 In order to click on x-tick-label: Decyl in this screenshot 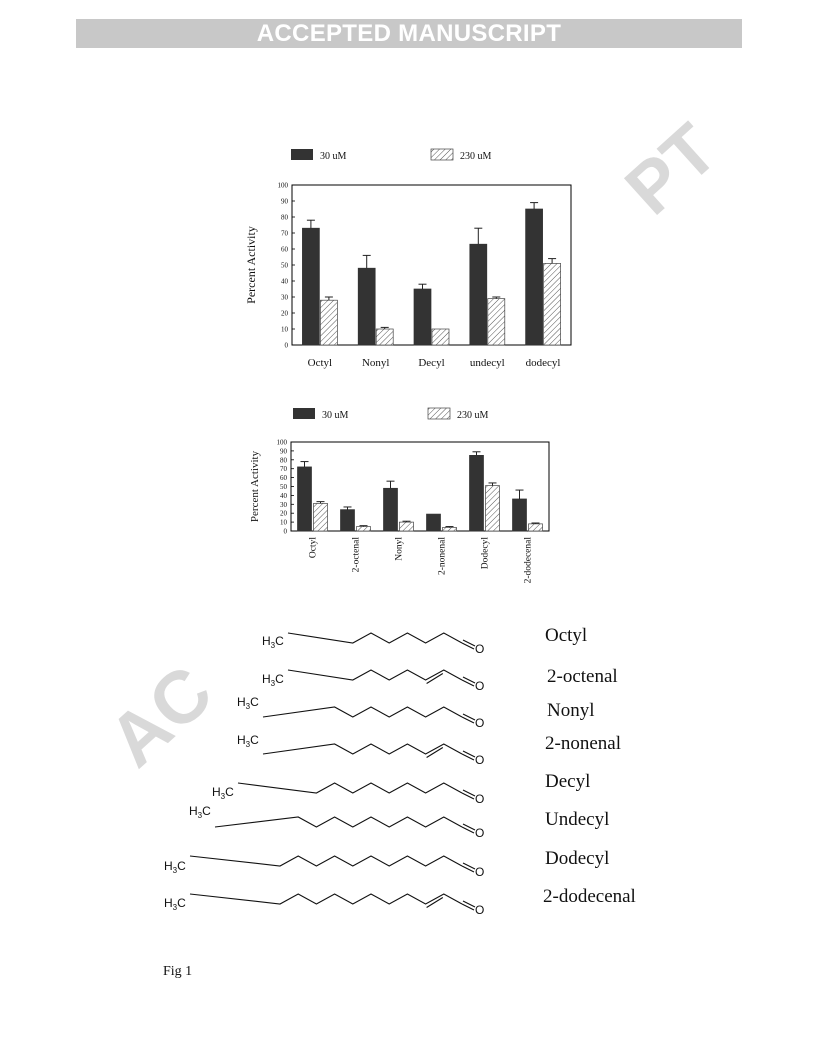, I will do `click(431, 363)`.